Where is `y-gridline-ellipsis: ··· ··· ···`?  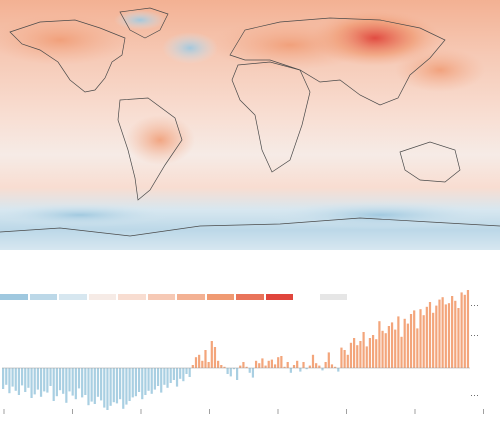
y-gridline-ellipsis: ··· ··· ··· is located at coordinates (474, 350).